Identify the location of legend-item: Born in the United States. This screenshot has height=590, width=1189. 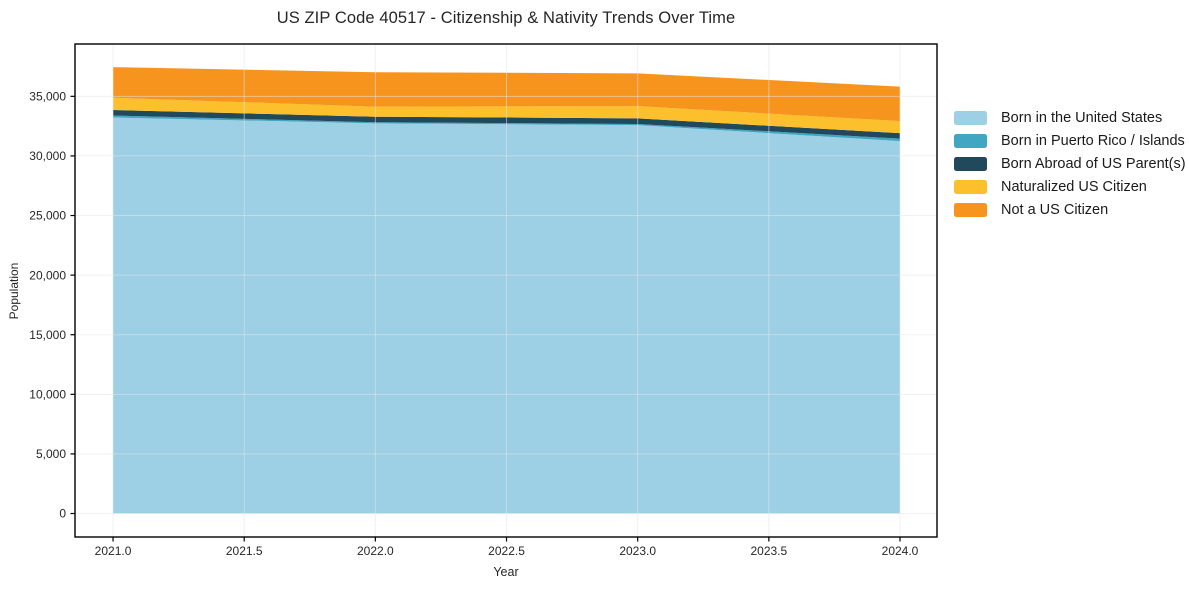
(1070, 117).